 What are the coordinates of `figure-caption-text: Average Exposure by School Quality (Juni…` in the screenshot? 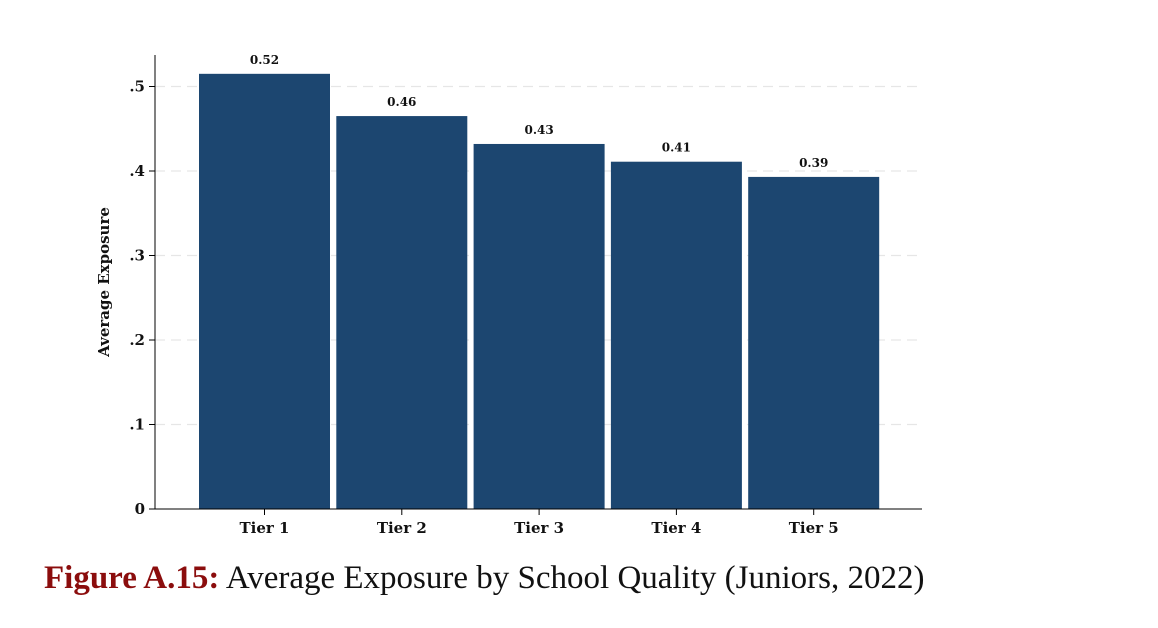 It's located at (575, 578).